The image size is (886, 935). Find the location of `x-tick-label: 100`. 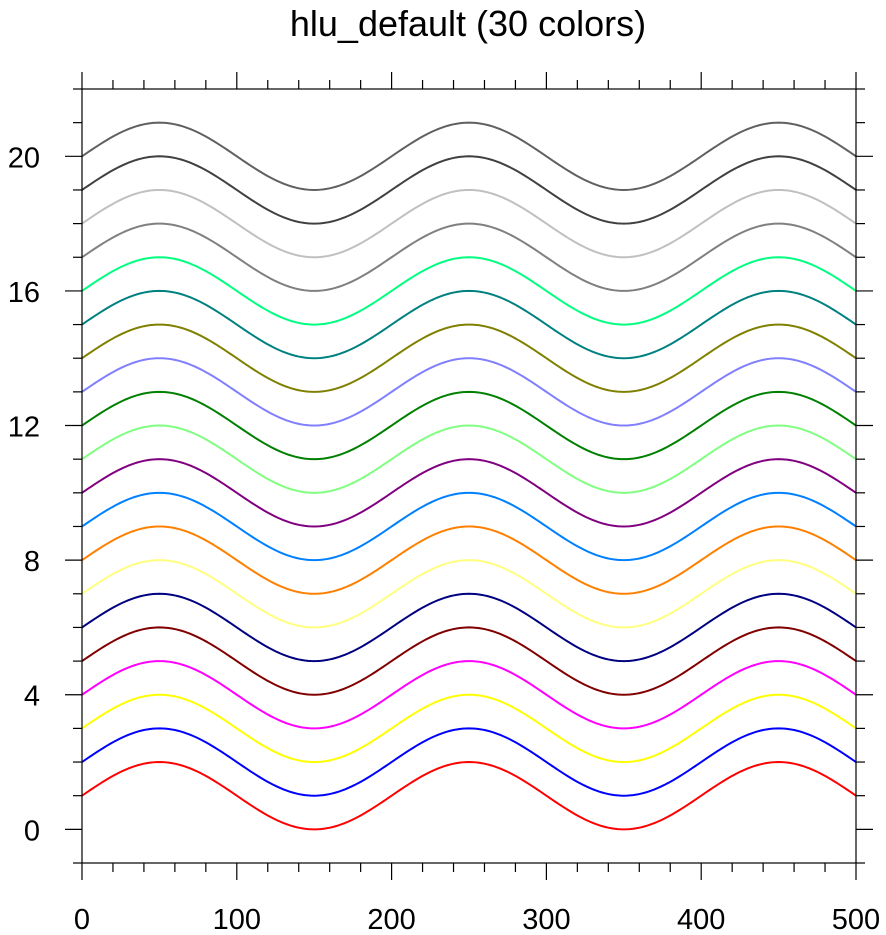

x-tick-label: 100 is located at coordinates (237, 919).